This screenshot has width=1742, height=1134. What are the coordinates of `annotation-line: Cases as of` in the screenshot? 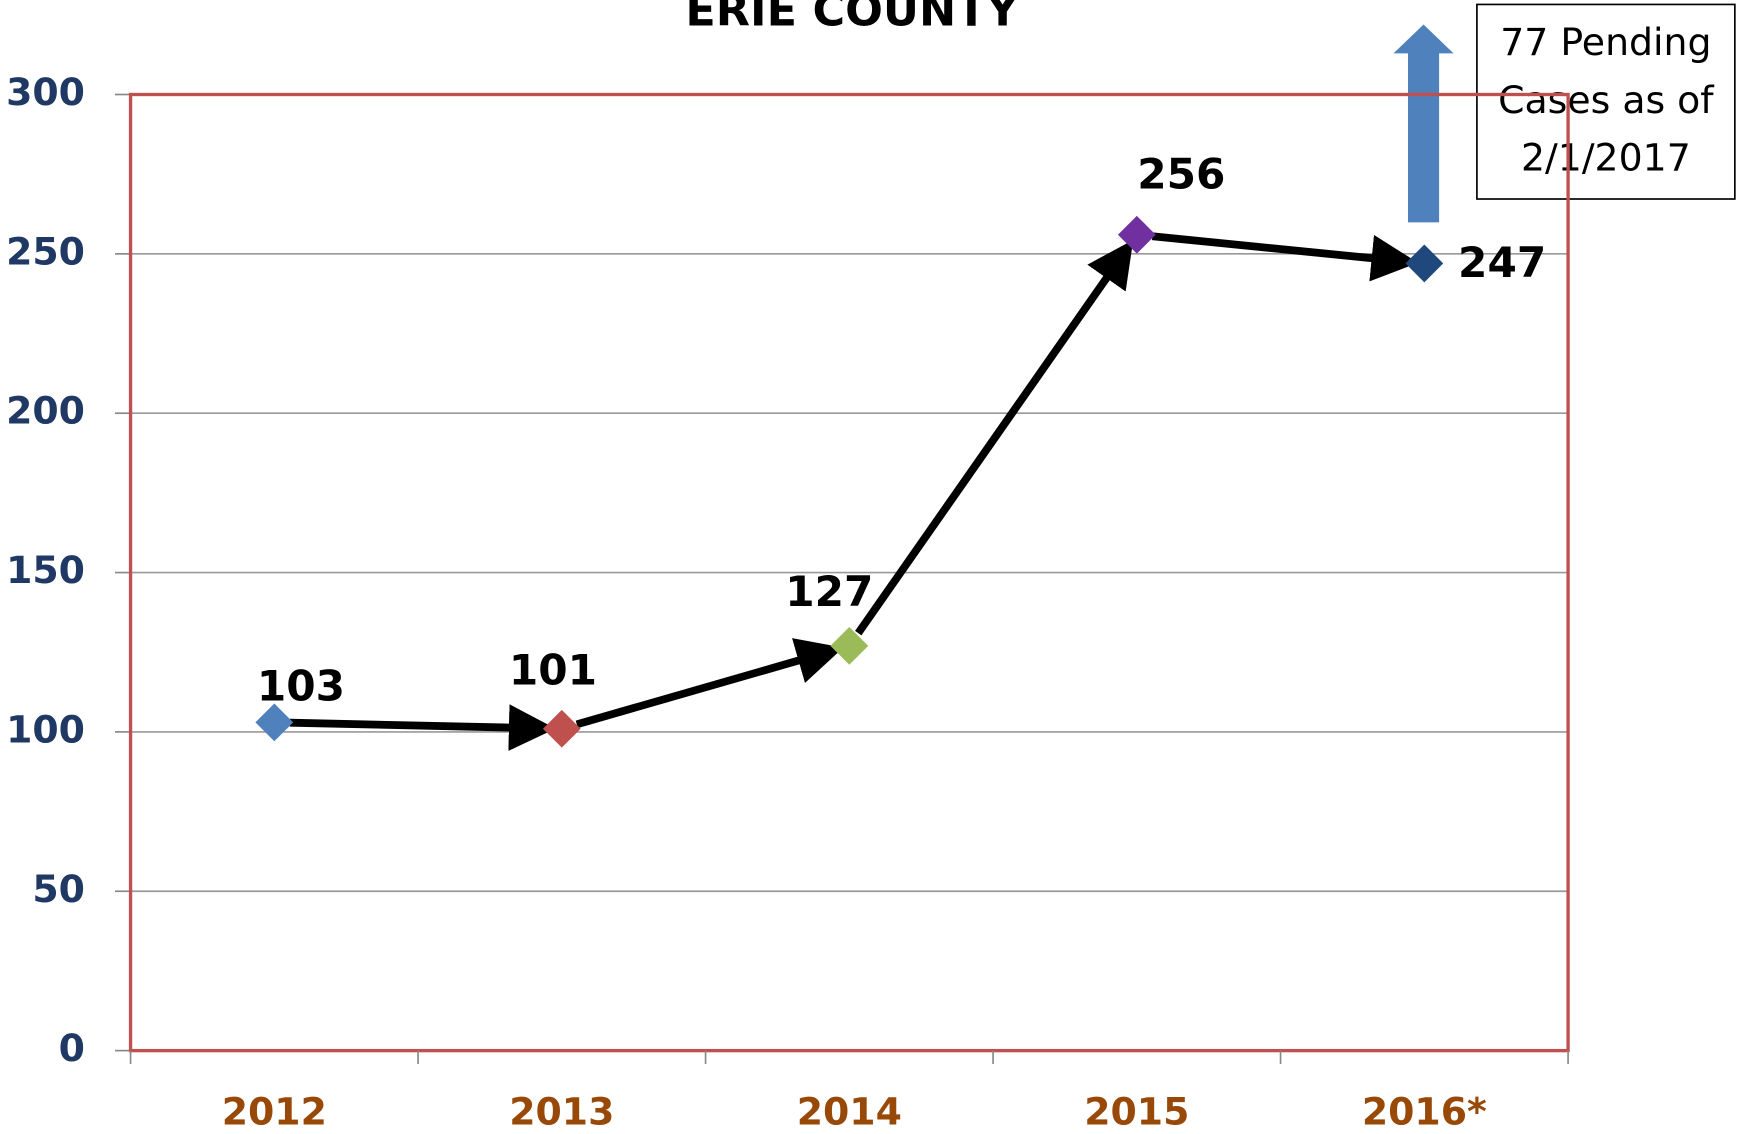 It's located at (1606, 100).